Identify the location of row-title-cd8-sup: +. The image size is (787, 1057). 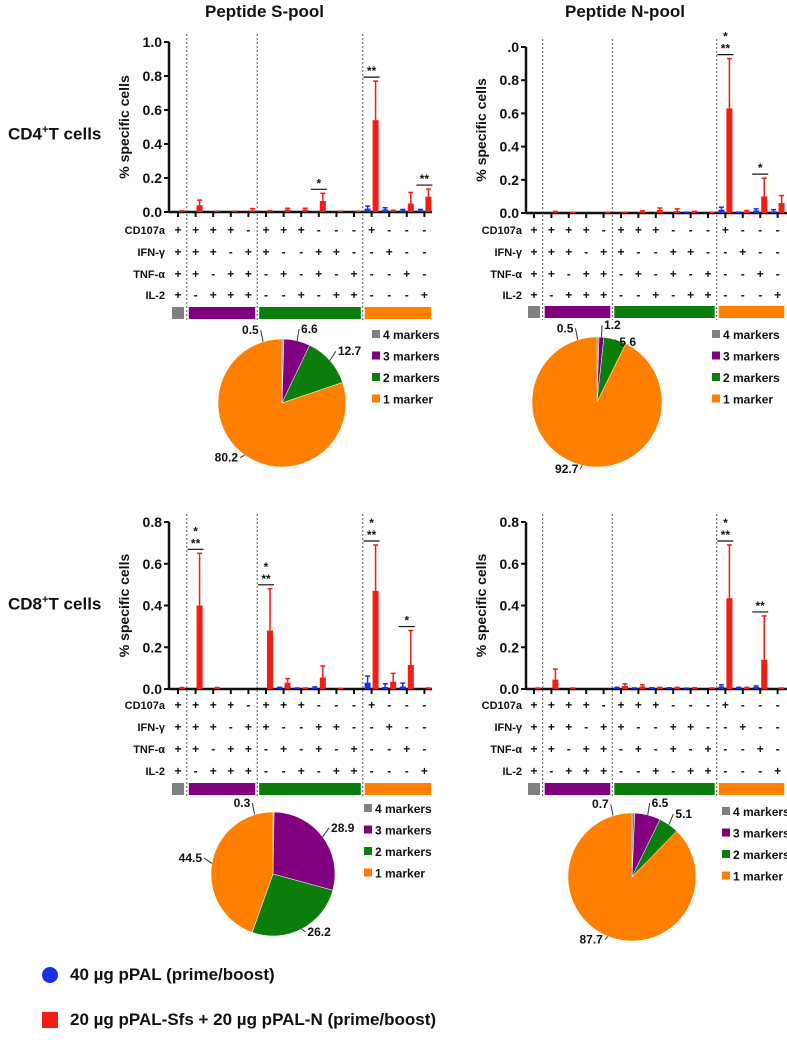
(45, 600).